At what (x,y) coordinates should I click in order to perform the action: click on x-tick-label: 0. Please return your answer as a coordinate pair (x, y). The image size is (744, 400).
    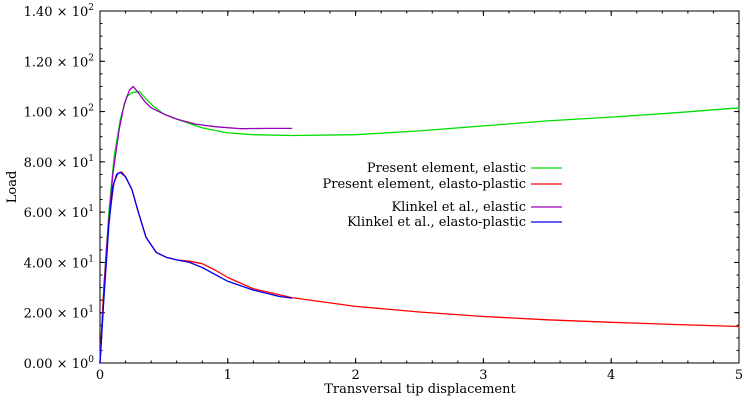
    Looking at the image, I should click on (100, 375).